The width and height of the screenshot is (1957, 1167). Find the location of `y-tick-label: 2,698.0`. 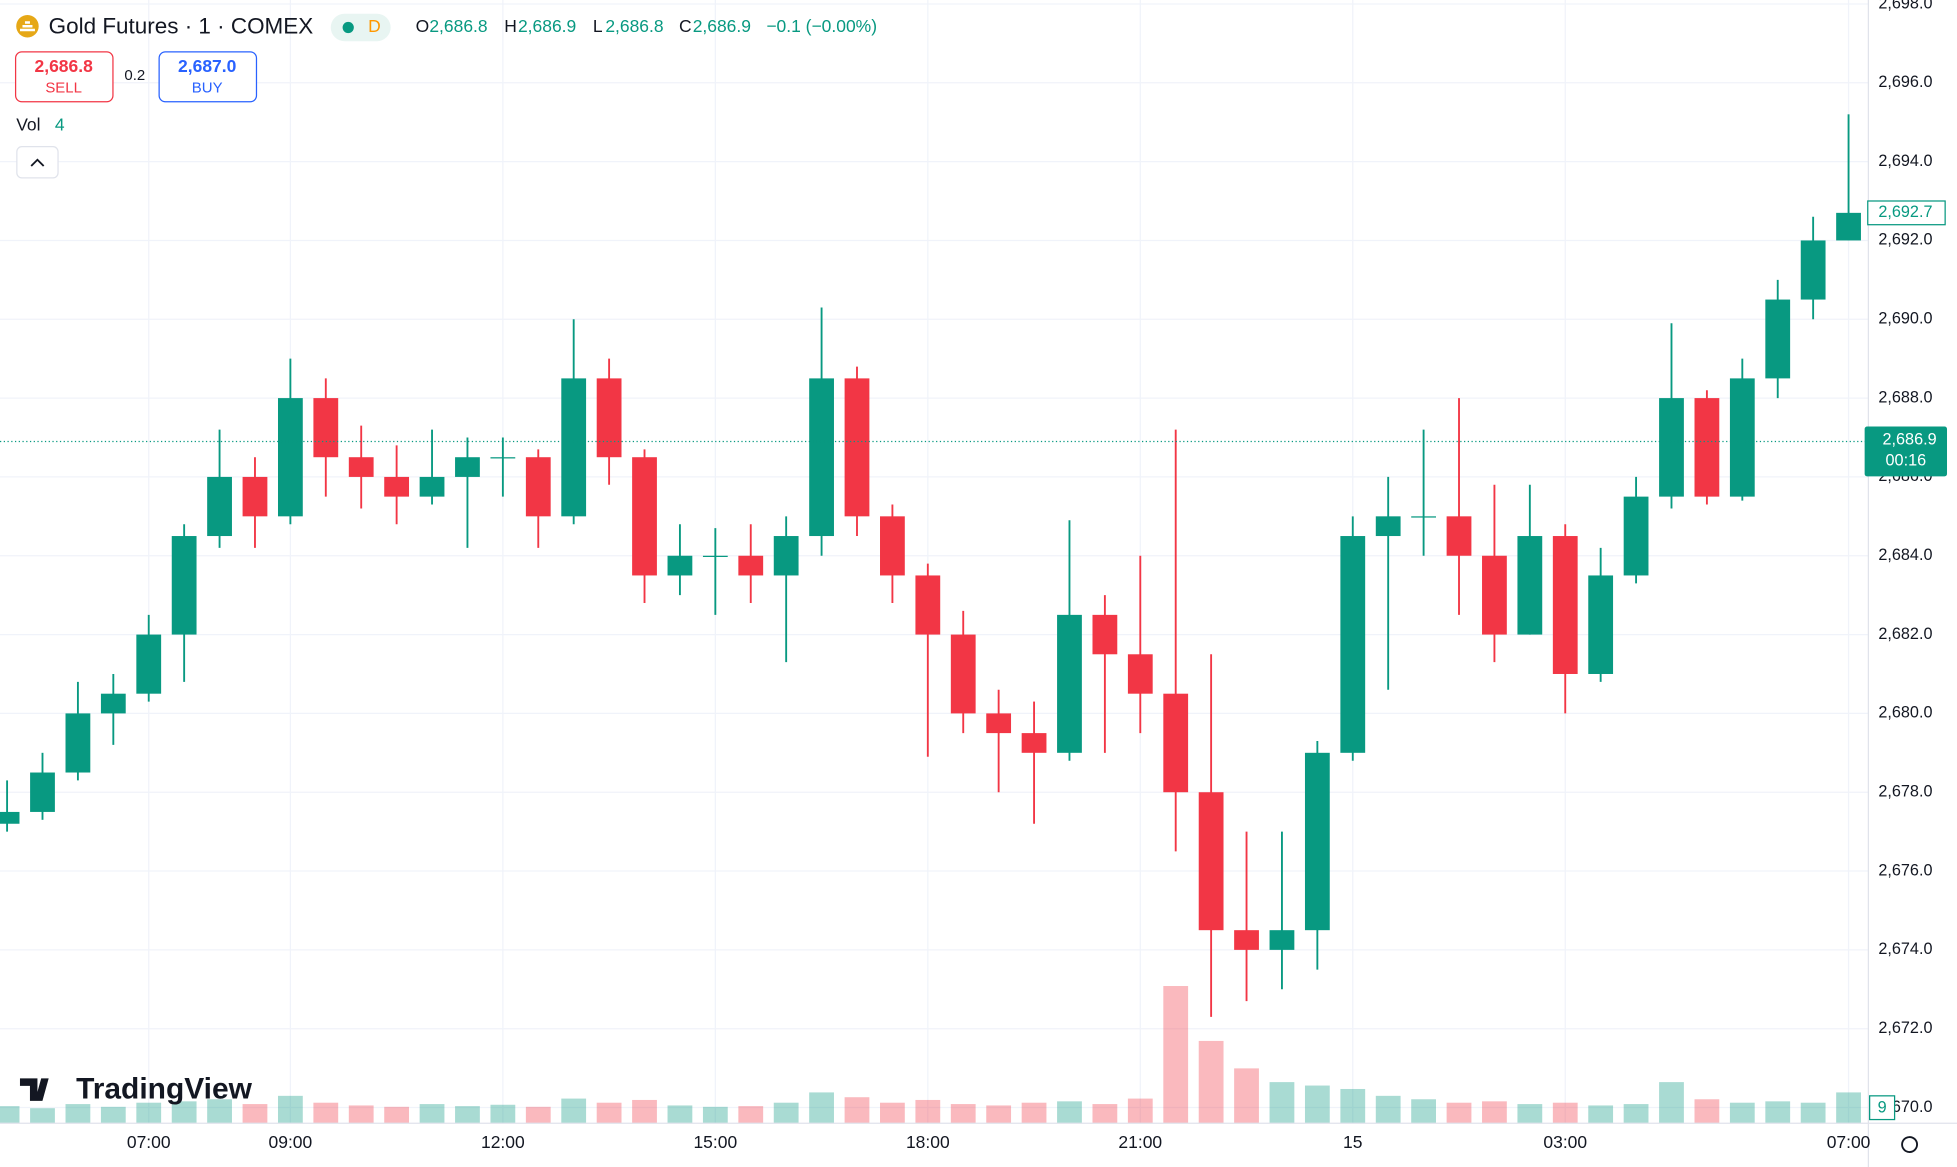

y-tick-label: 2,698.0 is located at coordinates (1905, 6).